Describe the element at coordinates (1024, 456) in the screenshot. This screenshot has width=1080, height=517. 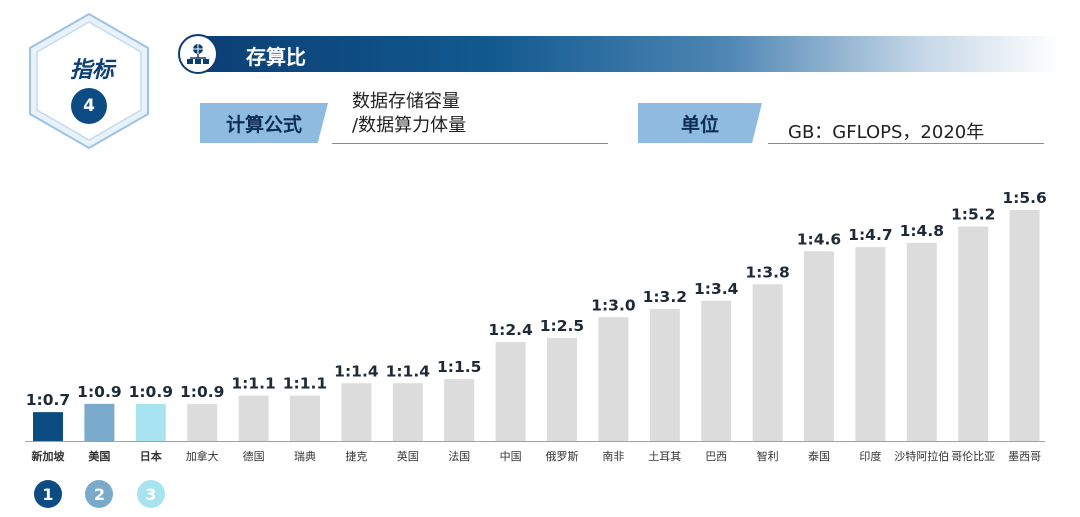
I see `category-label-20: 墨西哥` at that location.